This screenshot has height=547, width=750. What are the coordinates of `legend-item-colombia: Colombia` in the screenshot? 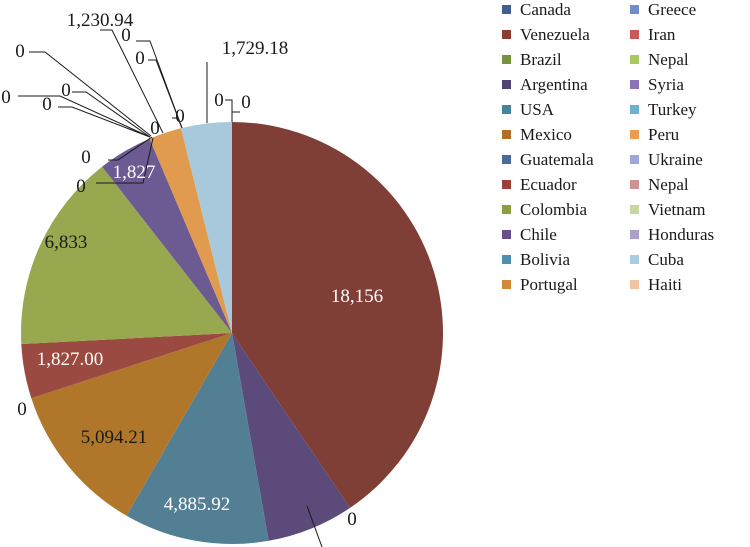 It's located at (544, 209).